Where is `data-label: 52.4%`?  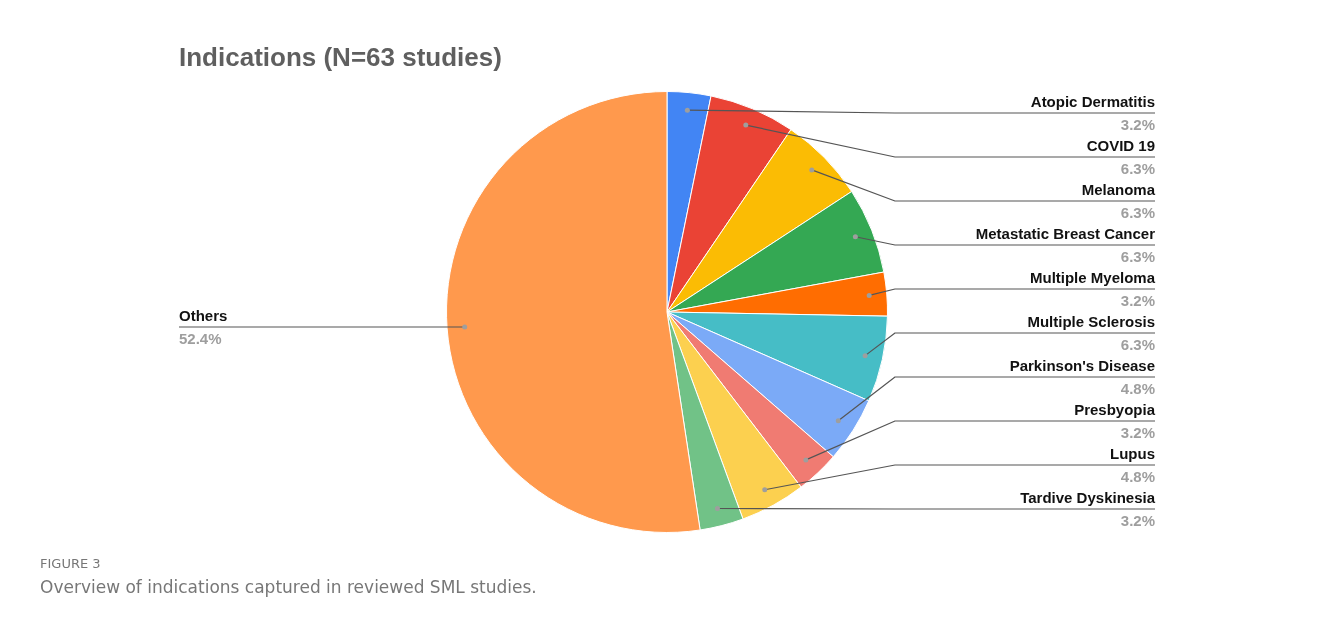 data-label: 52.4% is located at coordinates (200, 338).